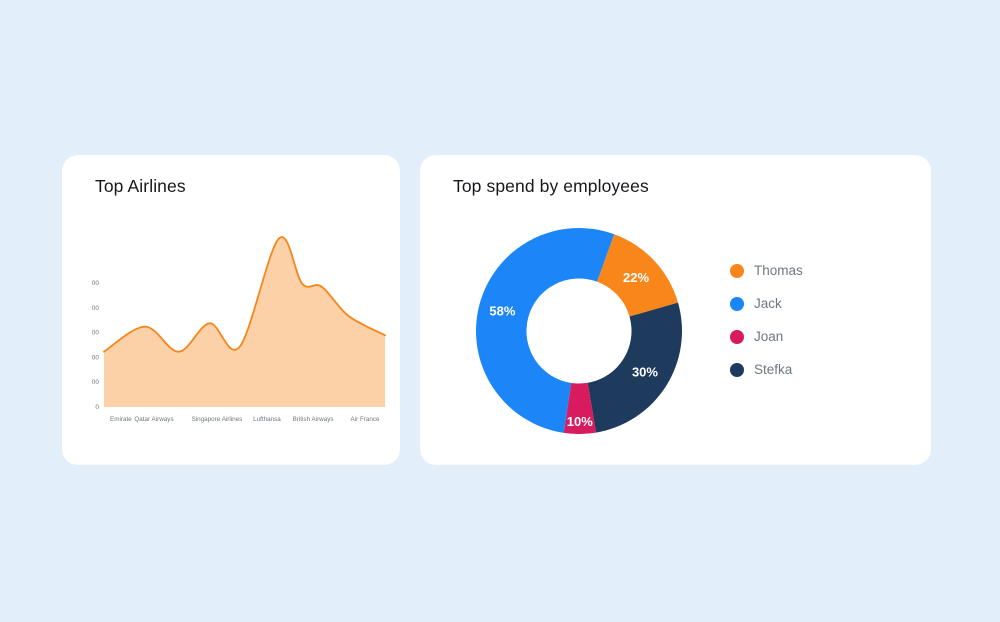 This screenshot has width=1000, height=622. I want to click on donut-percentage-label: 10%, so click(580, 421).